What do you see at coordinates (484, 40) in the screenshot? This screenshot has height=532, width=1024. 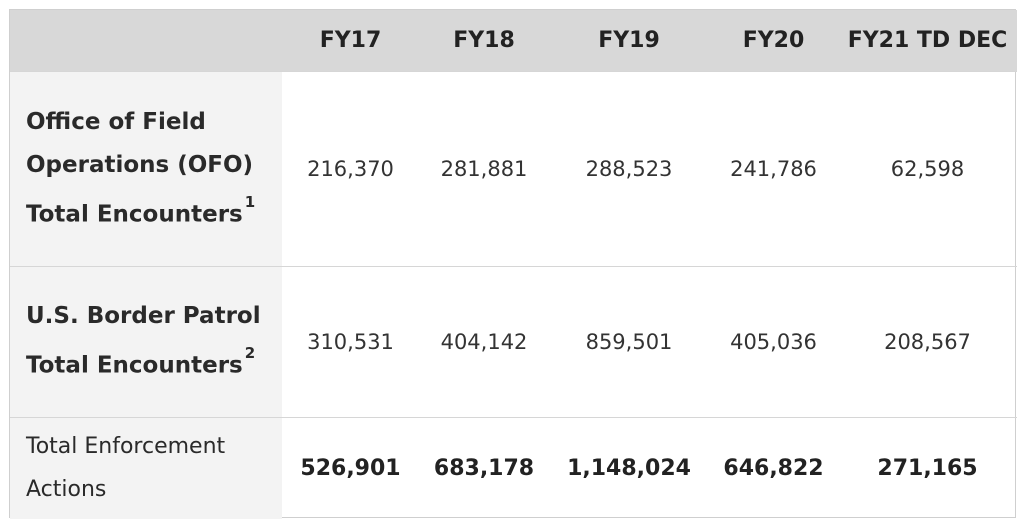 I see `column-header-fy18: FY18` at bounding box center [484, 40].